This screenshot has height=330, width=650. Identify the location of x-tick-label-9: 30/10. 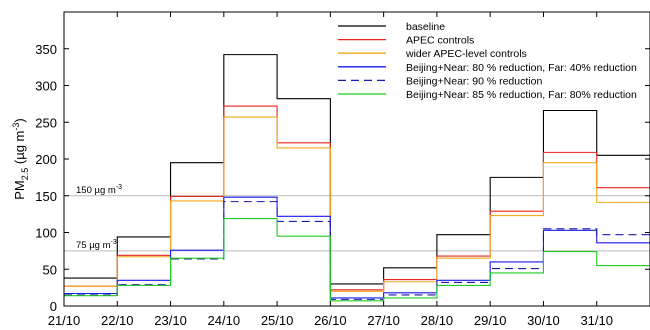
(543, 320).